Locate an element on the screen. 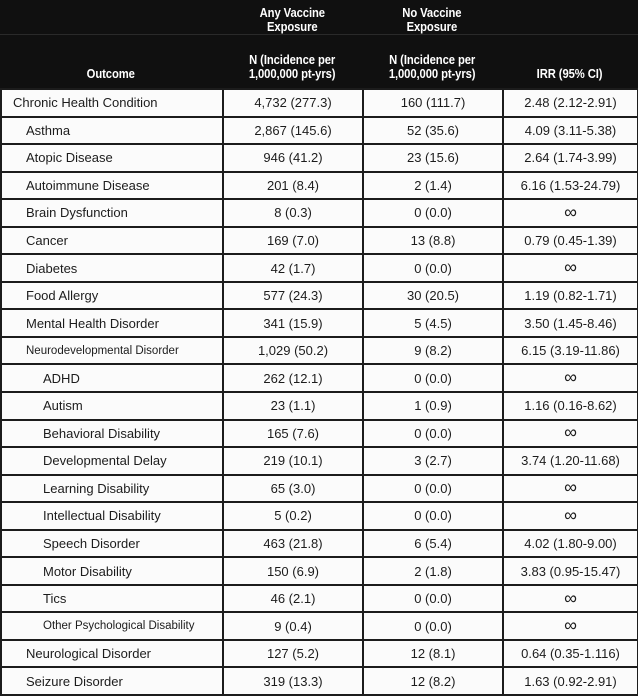 This screenshot has width=638, height=696. any-vaccine-n-cell: 9 (0.4) is located at coordinates (292, 626).